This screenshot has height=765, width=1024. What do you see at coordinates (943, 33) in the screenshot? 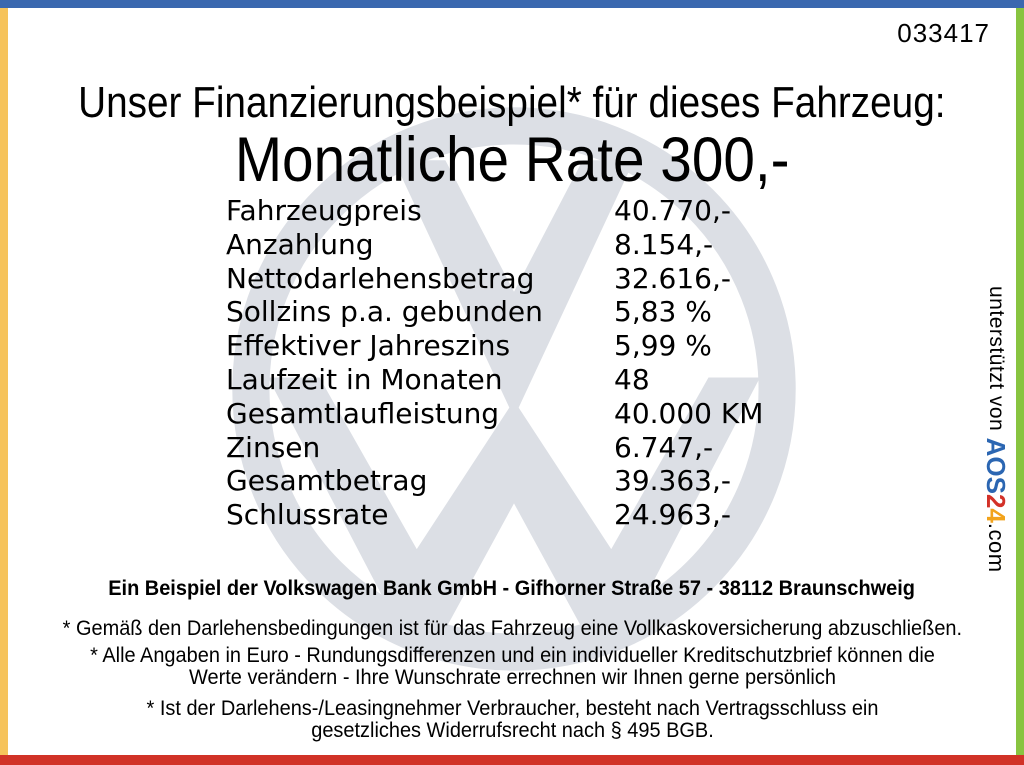
I see `document-number: 033417` at bounding box center [943, 33].